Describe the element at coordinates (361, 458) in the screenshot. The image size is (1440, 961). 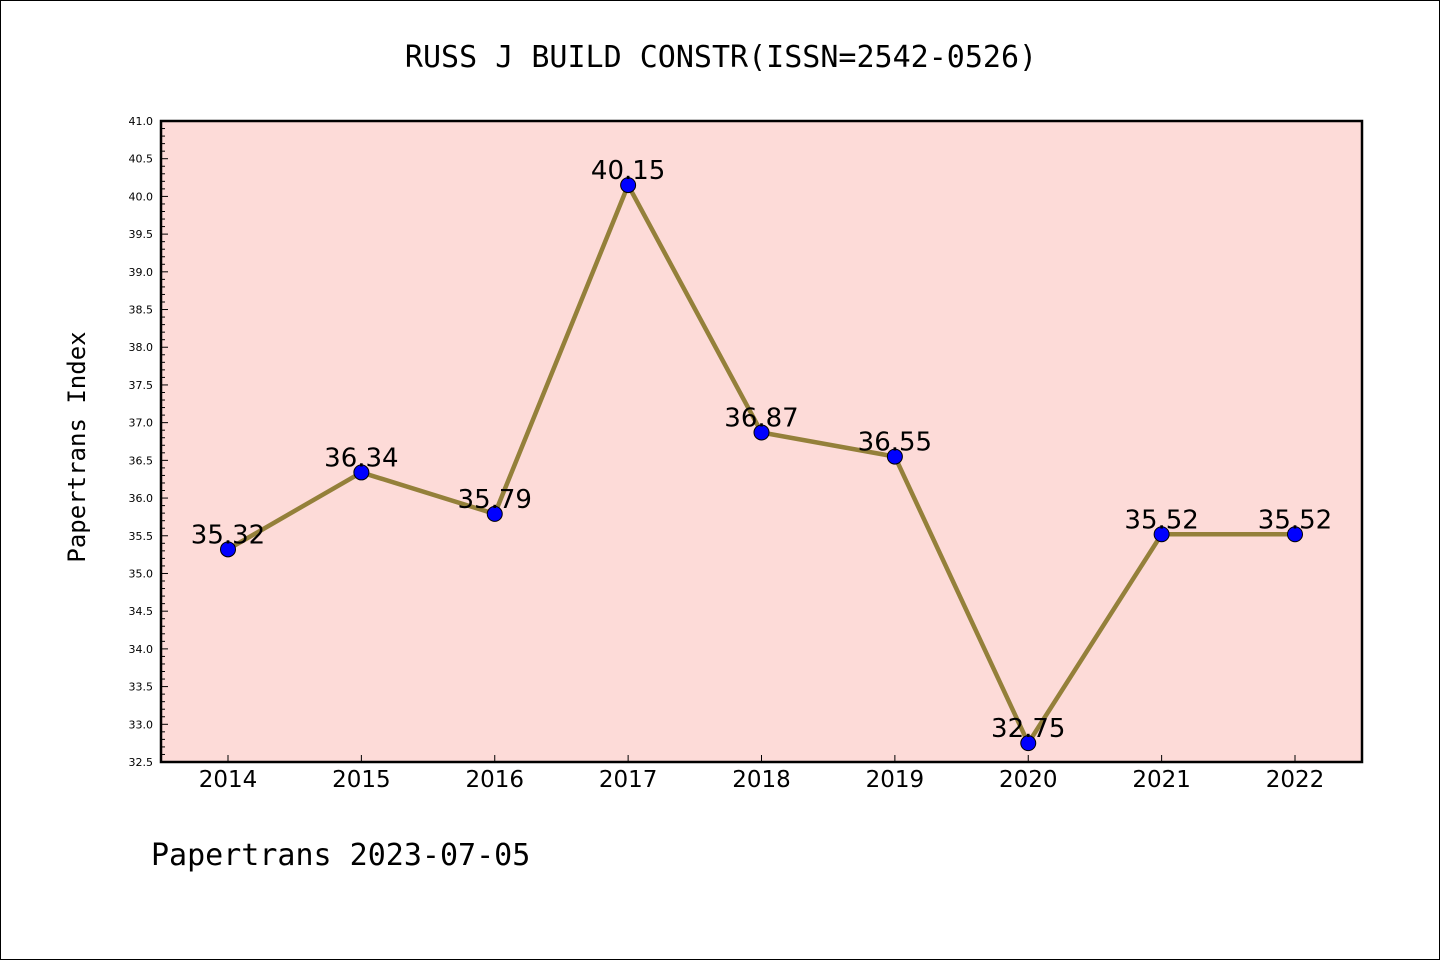
I see `data-label: 36.34` at that location.